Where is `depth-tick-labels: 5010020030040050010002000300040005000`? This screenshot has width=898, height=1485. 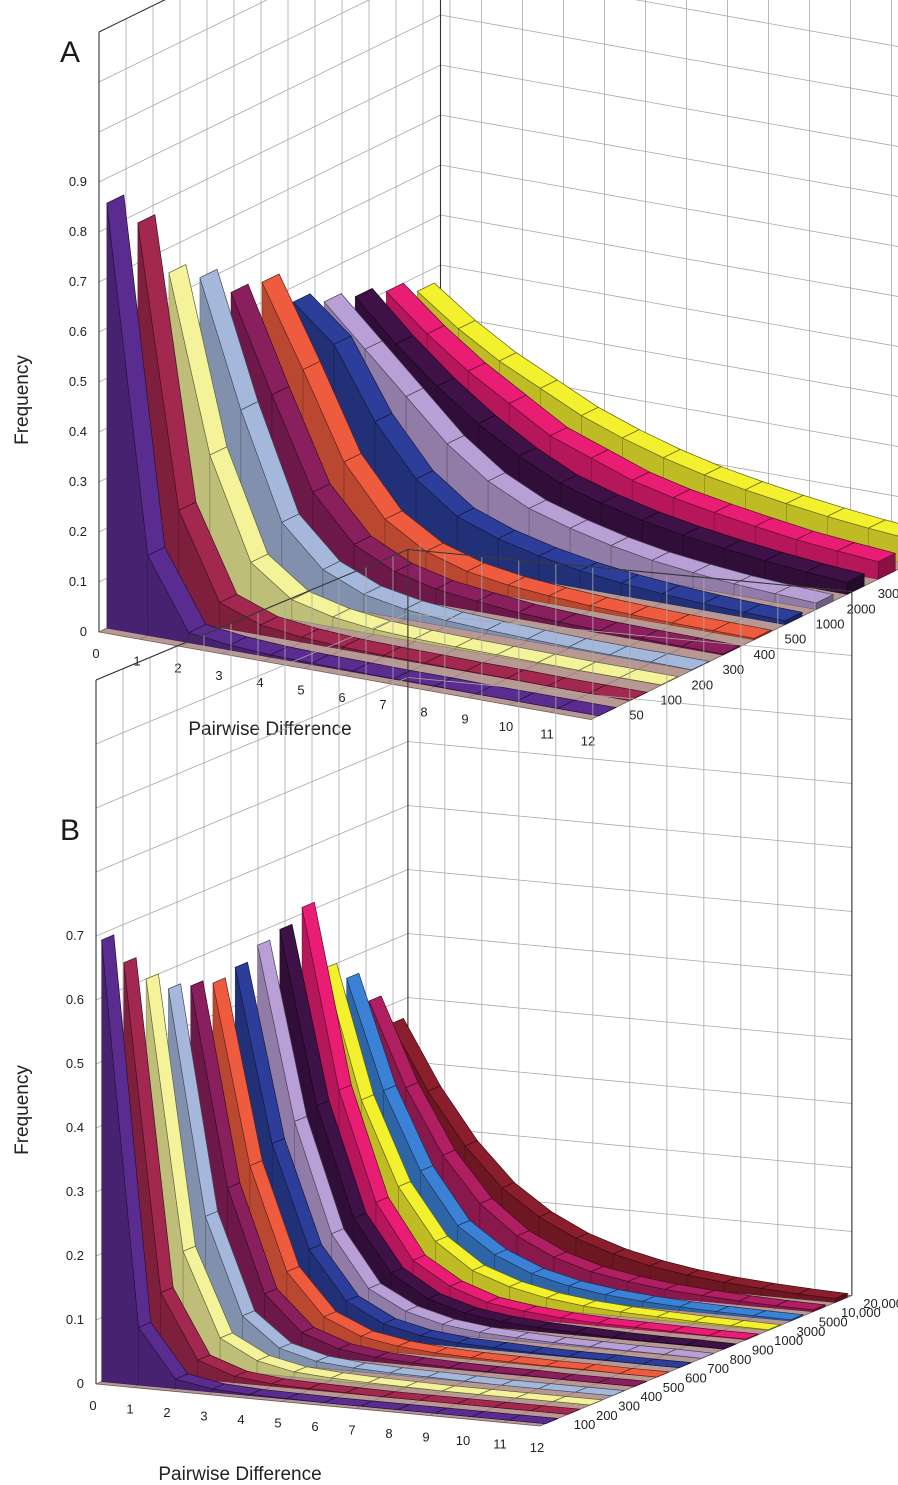
depth-tick-labels: 5010020030040050010002000300040005000 is located at coordinates (763, 654).